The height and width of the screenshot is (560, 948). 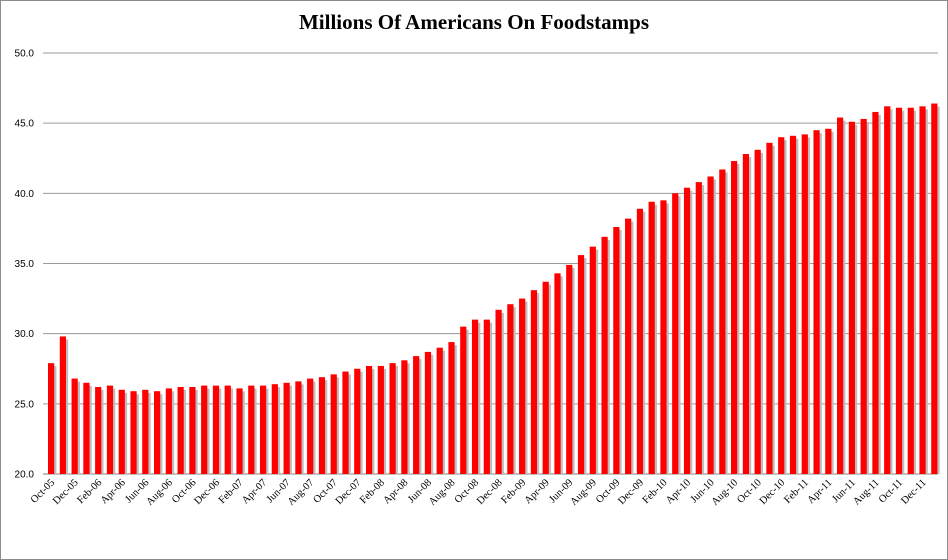 What do you see at coordinates (655, 491) in the screenshot?
I see `x-tick-label: Feb-10` at bounding box center [655, 491].